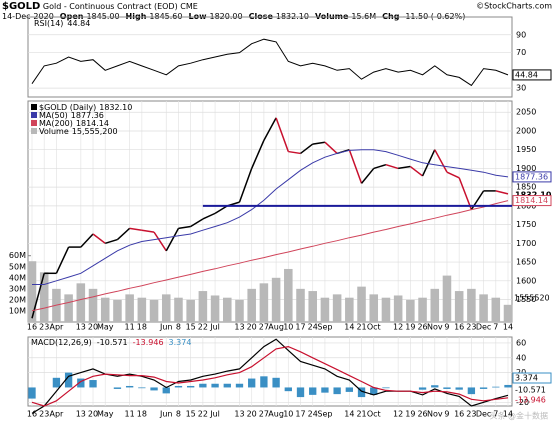 The height and width of the screenshot is (424, 554). I want to click on quote-label: Chg, so click(391, 16).